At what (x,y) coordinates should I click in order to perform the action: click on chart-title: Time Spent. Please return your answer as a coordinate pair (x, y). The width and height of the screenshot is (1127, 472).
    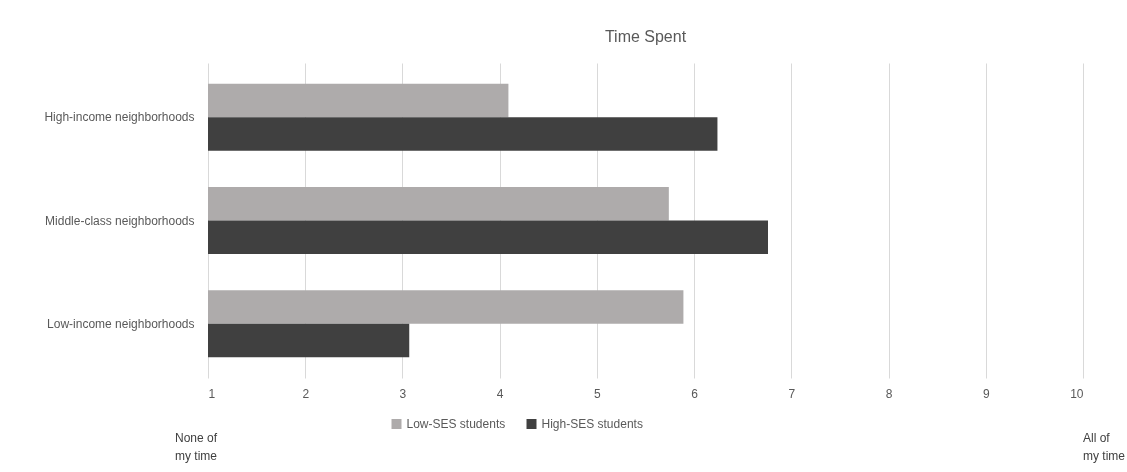
    Looking at the image, I should click on (645, 36).